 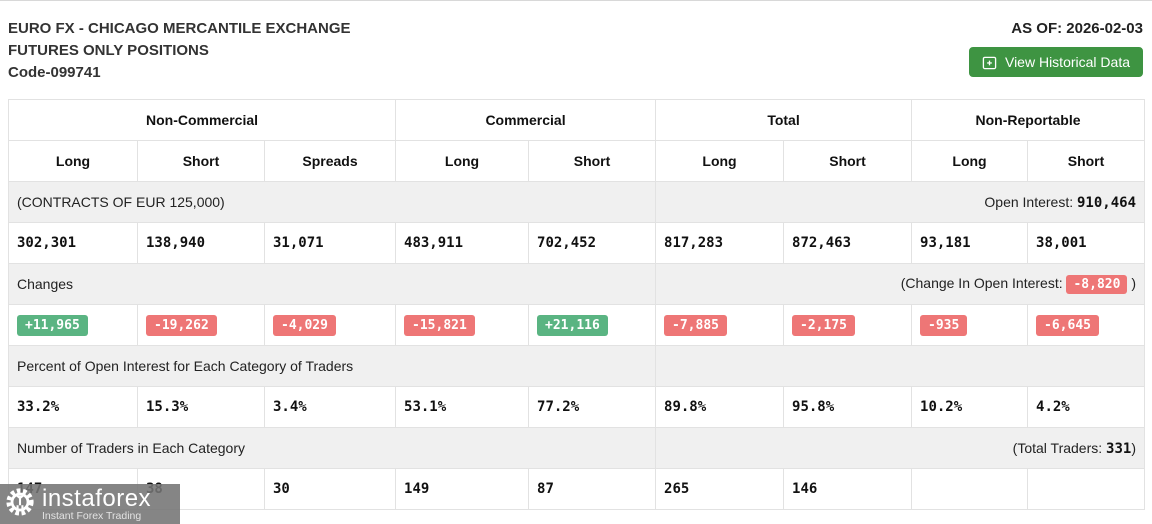 I want to click on contracts-label: (CONTRACTS OF EUR 125,000), so click(x=332, y=202).